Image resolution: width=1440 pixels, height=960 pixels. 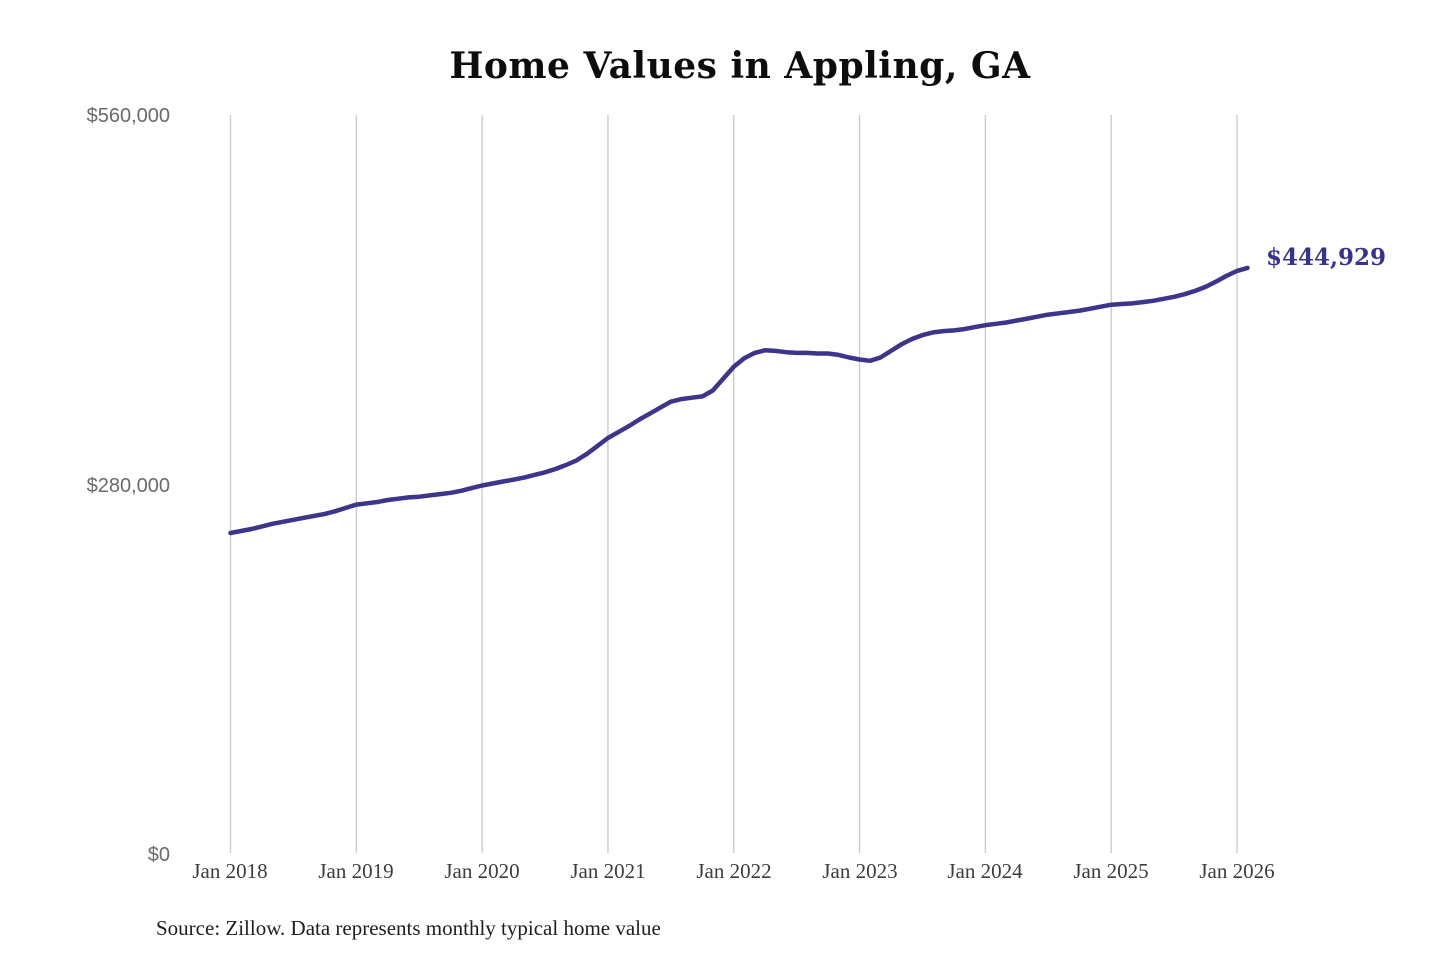 What do you see at coordinates (230, 871) in the screenshot?
I see `x-axis-tick-label-2018: Jan 2018` at bounding box center [230, 871].